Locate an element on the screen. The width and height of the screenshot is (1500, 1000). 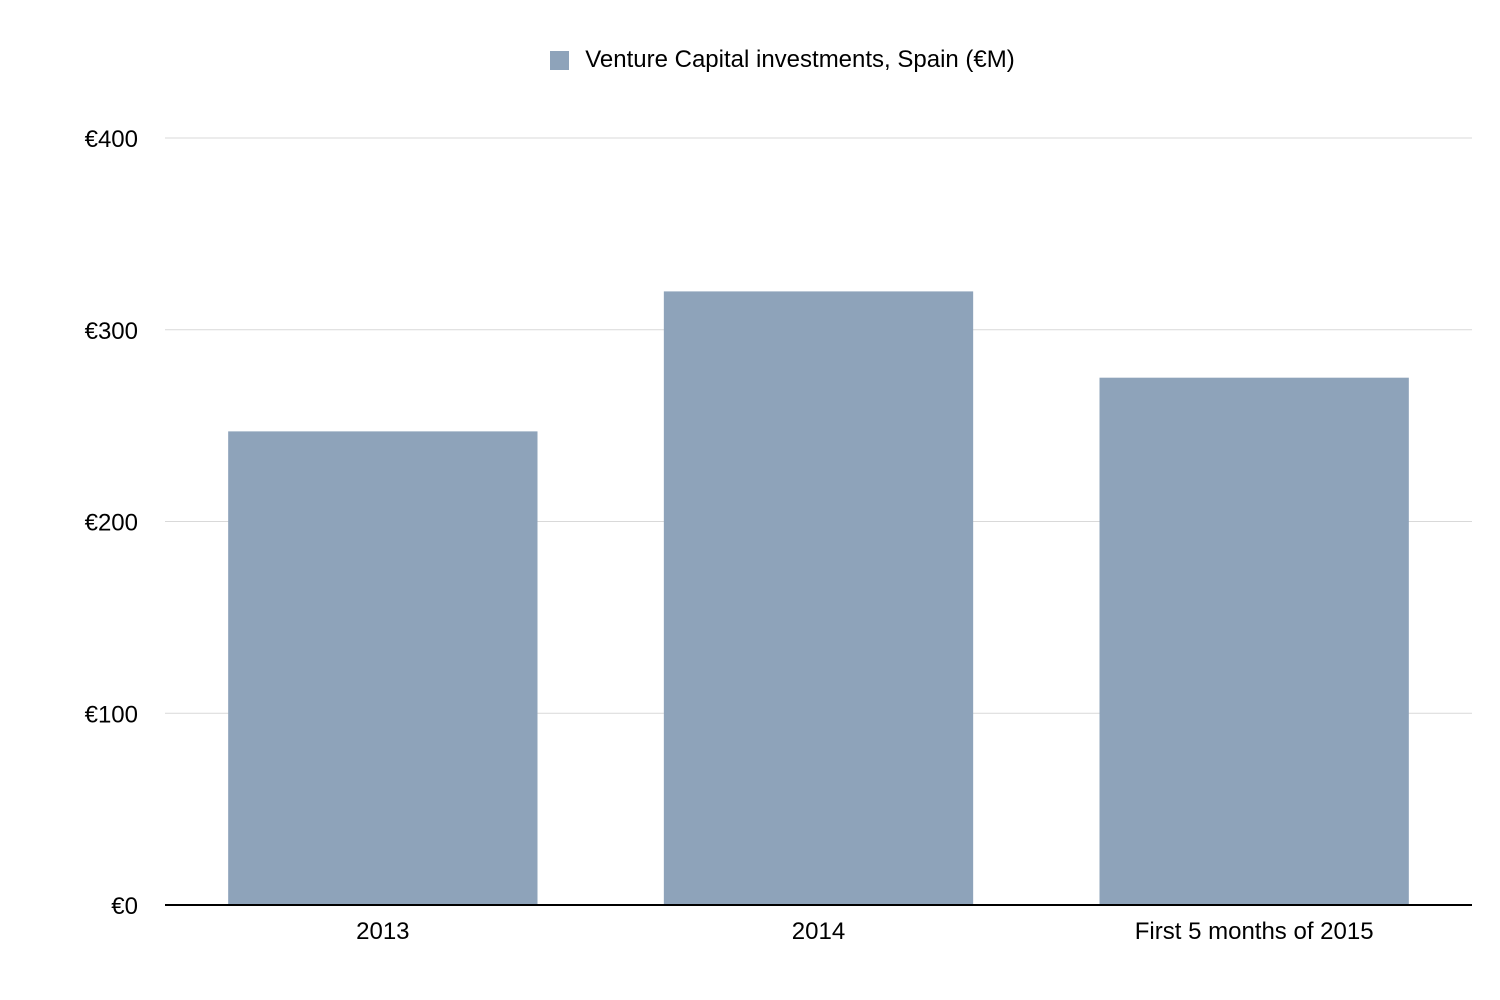
legend-swatch is located at coordinates (560, 60).